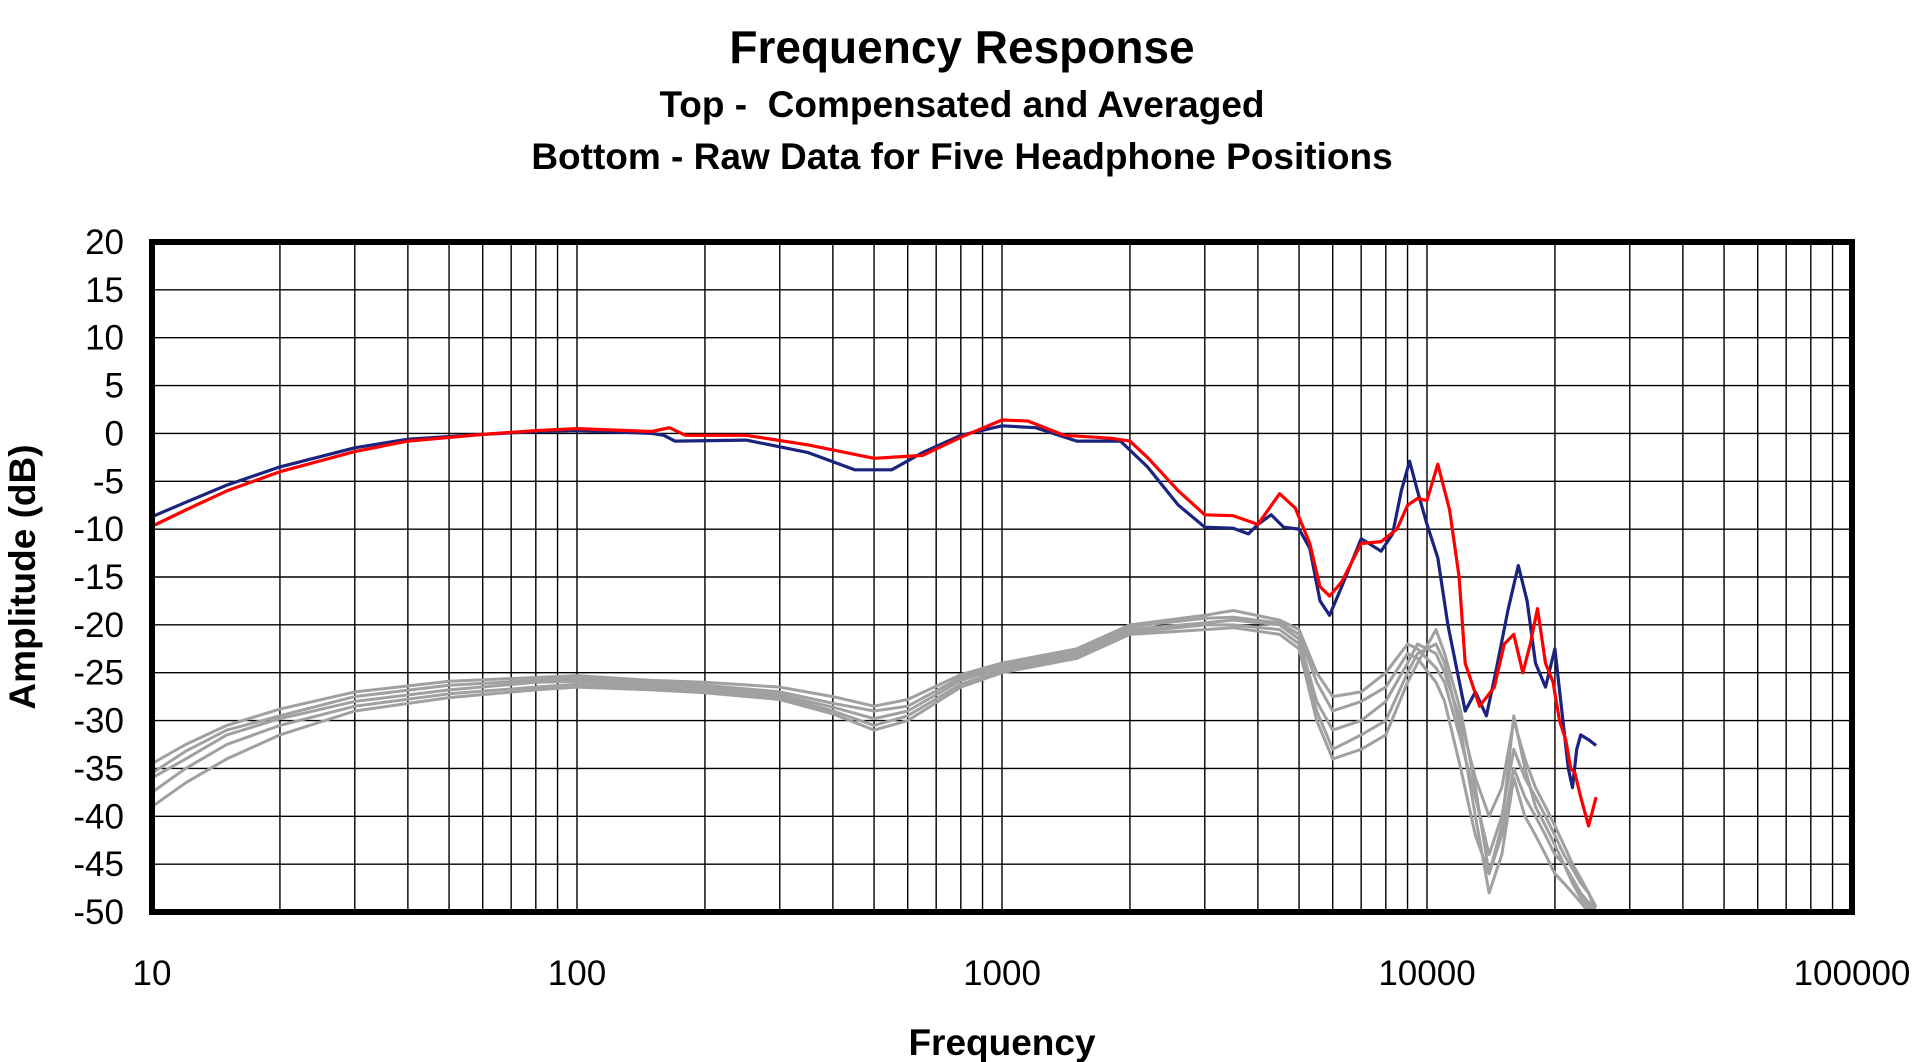 This screenshot has width=1924, height=1062. Describe the element at coordinates (114, 386) in the screenshot. I see `y-tick-label: 5` at that location.